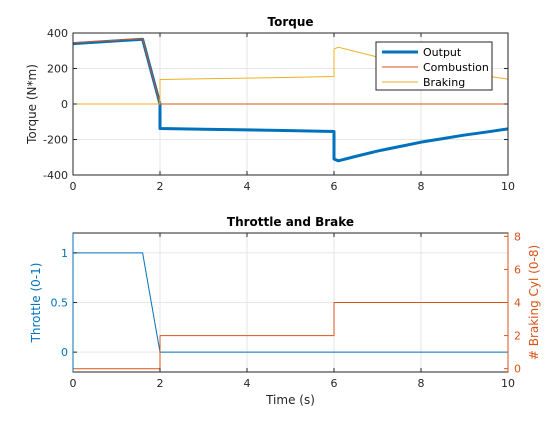 The width and height of the screenshot is (560, 424). I want to click on y-axis-label: Throttle (0-1), so click(36, 303).